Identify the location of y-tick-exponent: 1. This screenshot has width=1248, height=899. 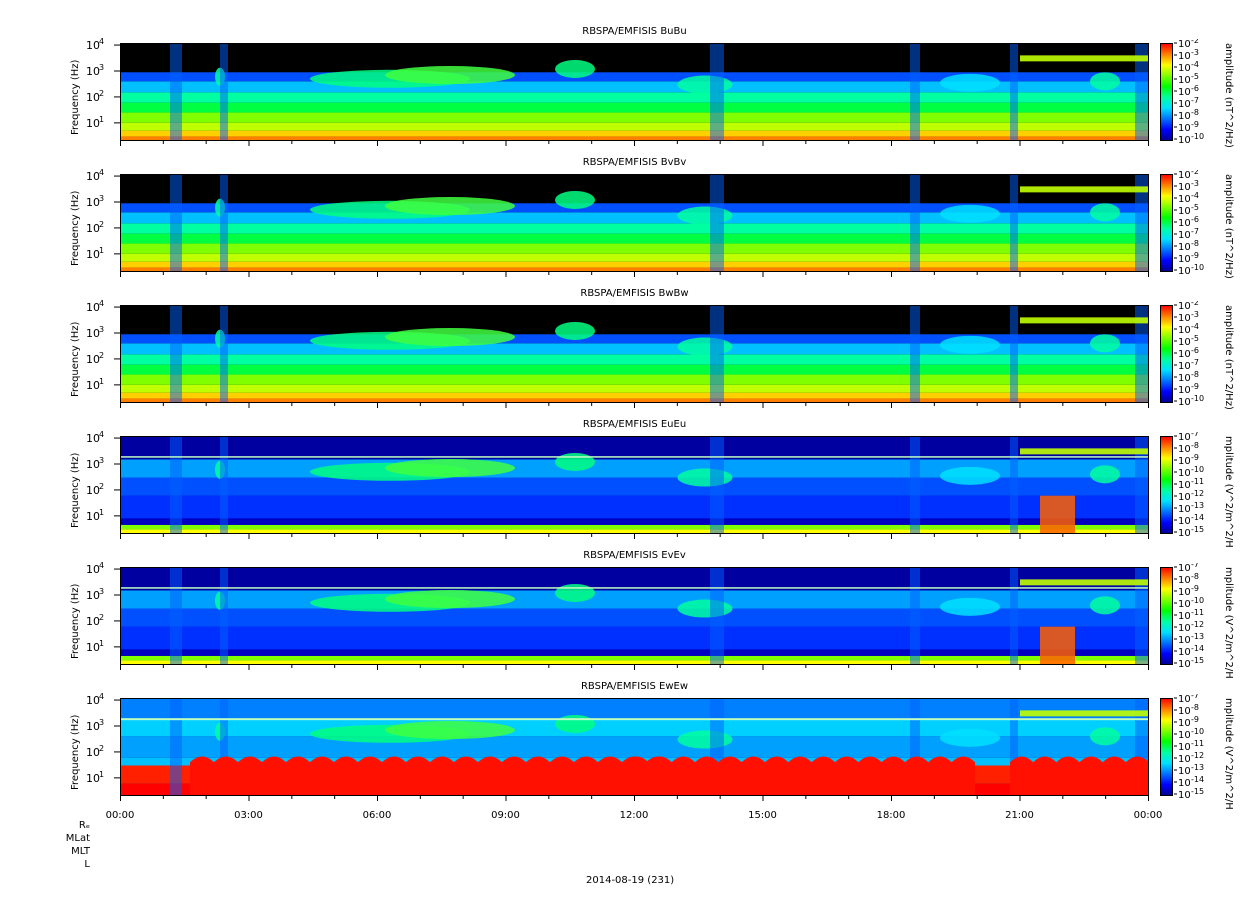
(101, 250).